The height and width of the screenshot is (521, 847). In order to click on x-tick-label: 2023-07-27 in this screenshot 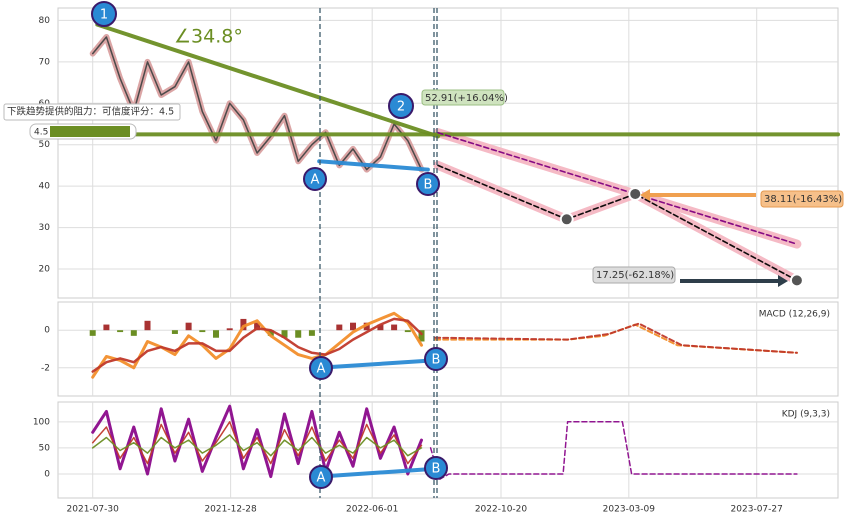, I will do `click(757, 510)`.